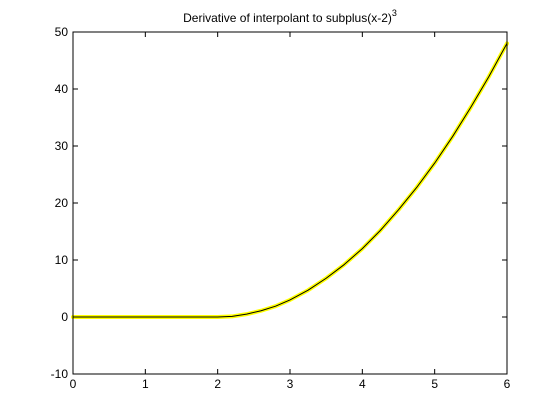 The image size is (560, 420). I want to click on x-tick-label: 5, so click(434, 384).